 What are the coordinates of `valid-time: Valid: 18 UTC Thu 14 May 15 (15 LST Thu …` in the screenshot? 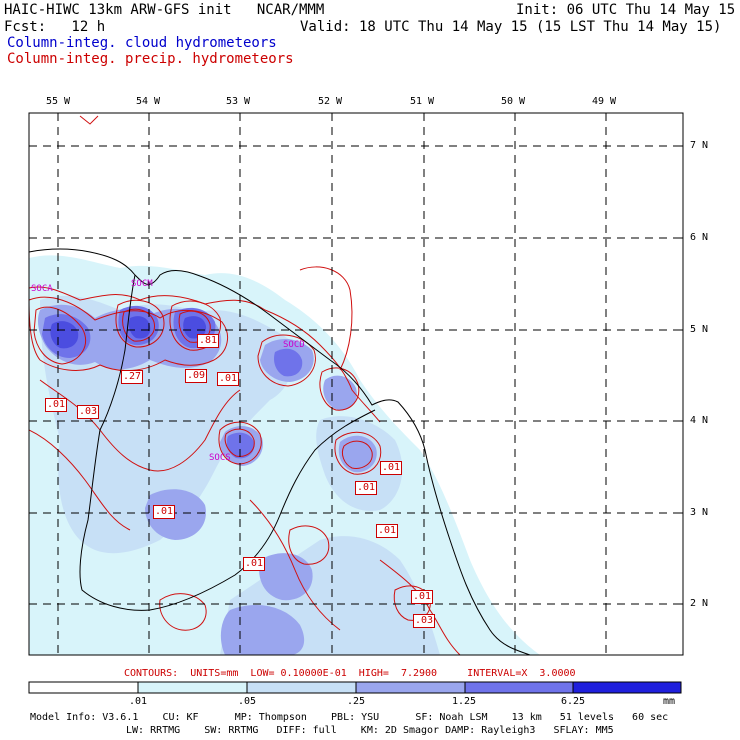 It's located at (511, 27).